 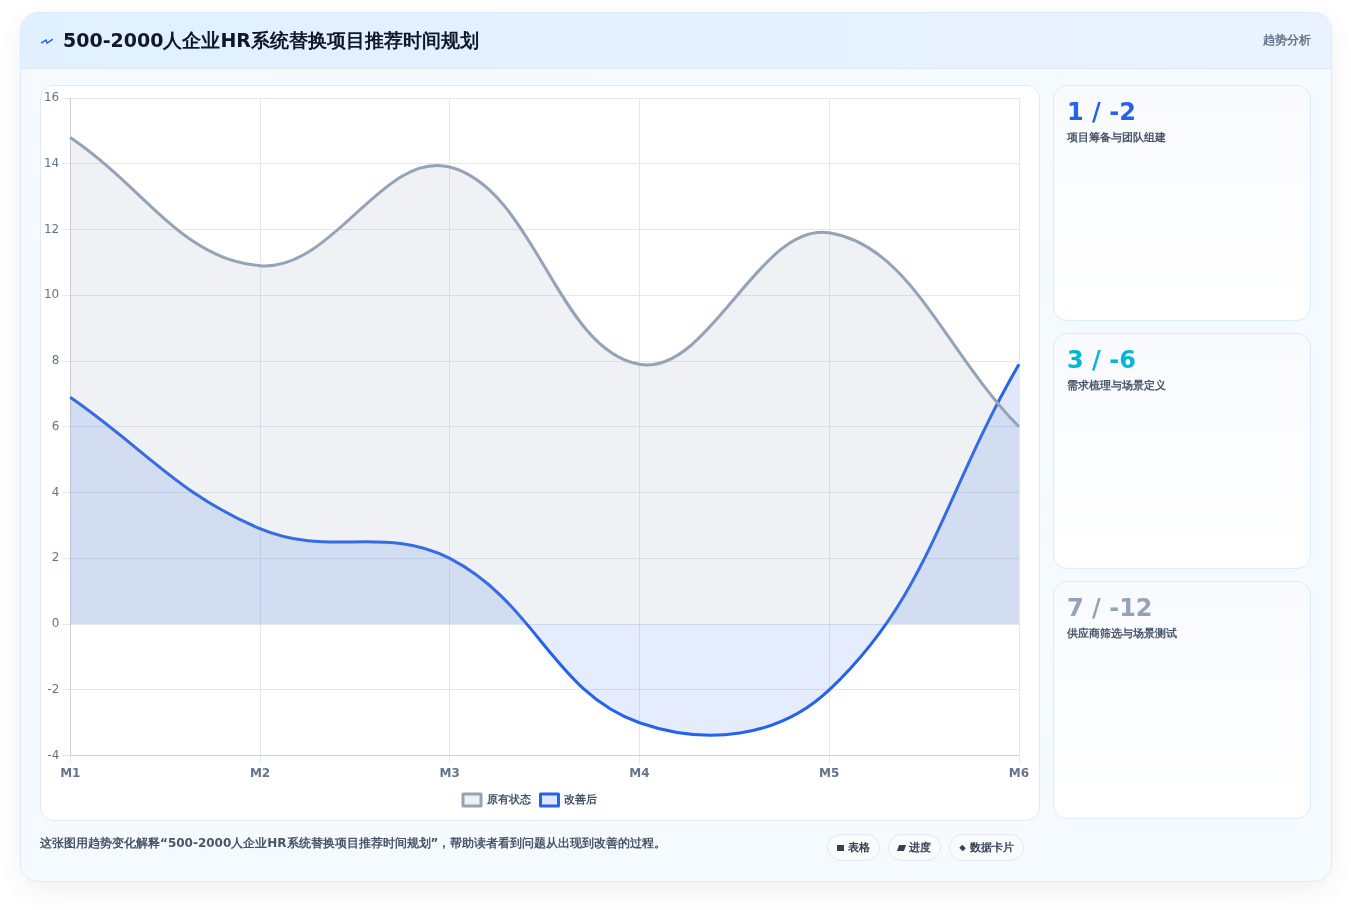 I want to click on x-tick-label: M1, so click(x=70, y=772).